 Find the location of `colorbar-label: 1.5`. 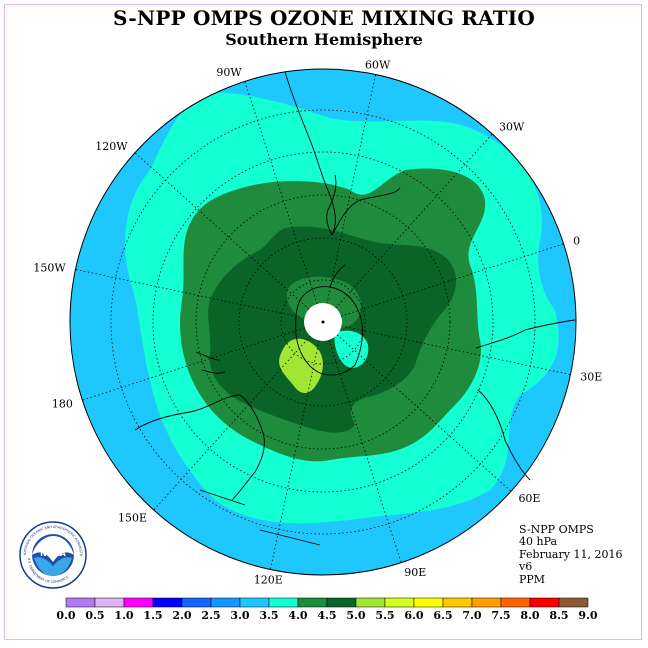

colorbar-label: 1.5 is located at coordinates (152, 615).